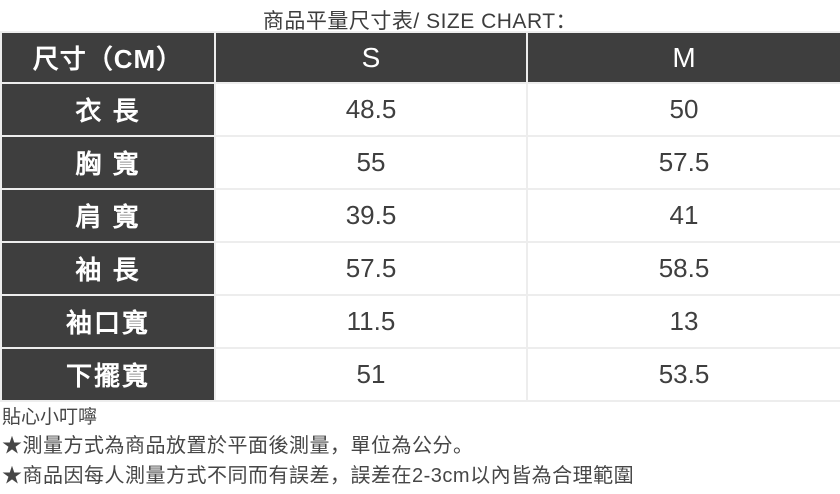 The image size is (840, 494). Describe the element at coordinates (683, 374) in the screenshot. I see `value-m: 53.5` at that location.